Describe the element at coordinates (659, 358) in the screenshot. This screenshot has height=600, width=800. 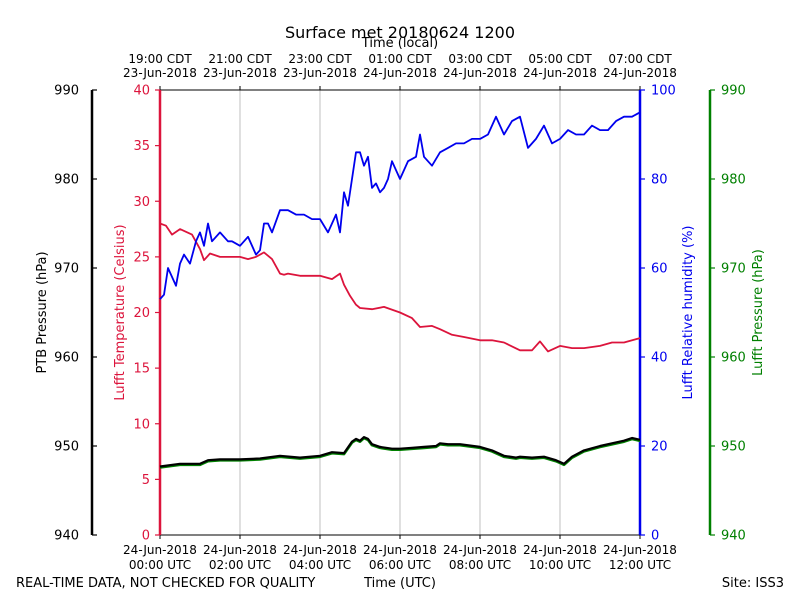
I see `rh-tick-label: 40` at that location.